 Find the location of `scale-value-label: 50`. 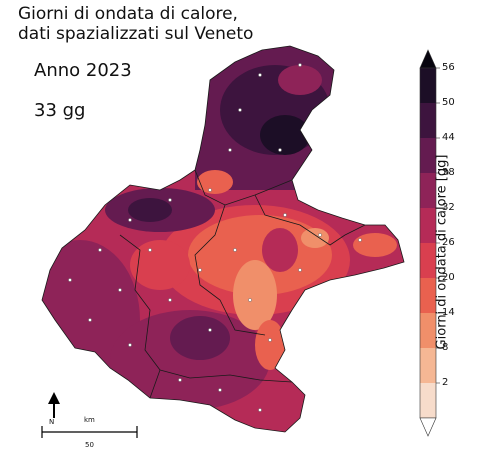

scale-value-label: 50 is located at coordinates (89, 445).